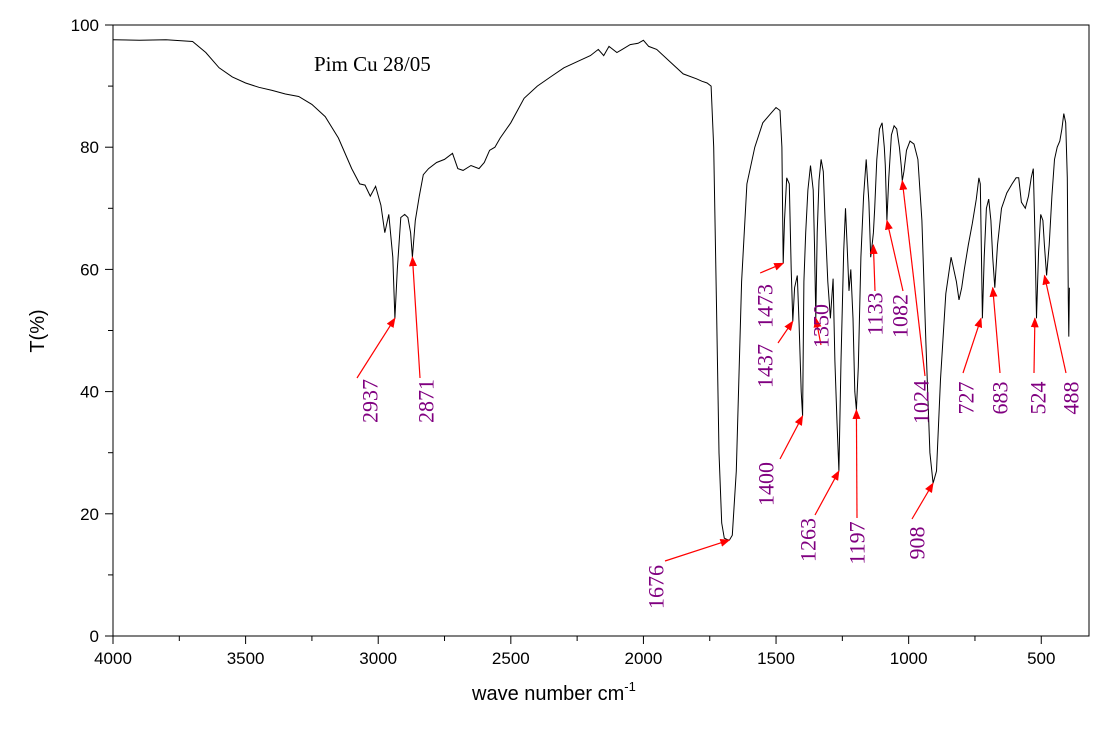 This screenshot has height=729, width=1101. I want to click on chart-title: Pim Cu 28/05, so click(372, 64).